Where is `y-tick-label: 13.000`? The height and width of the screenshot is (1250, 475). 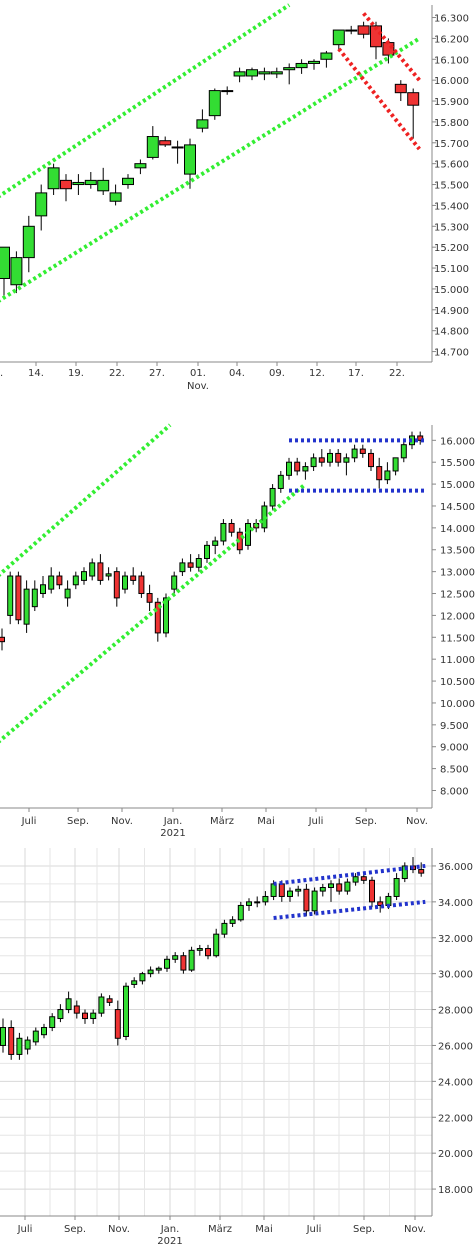 y-tick-label: 13.000 is located at coordinates (457, 573).